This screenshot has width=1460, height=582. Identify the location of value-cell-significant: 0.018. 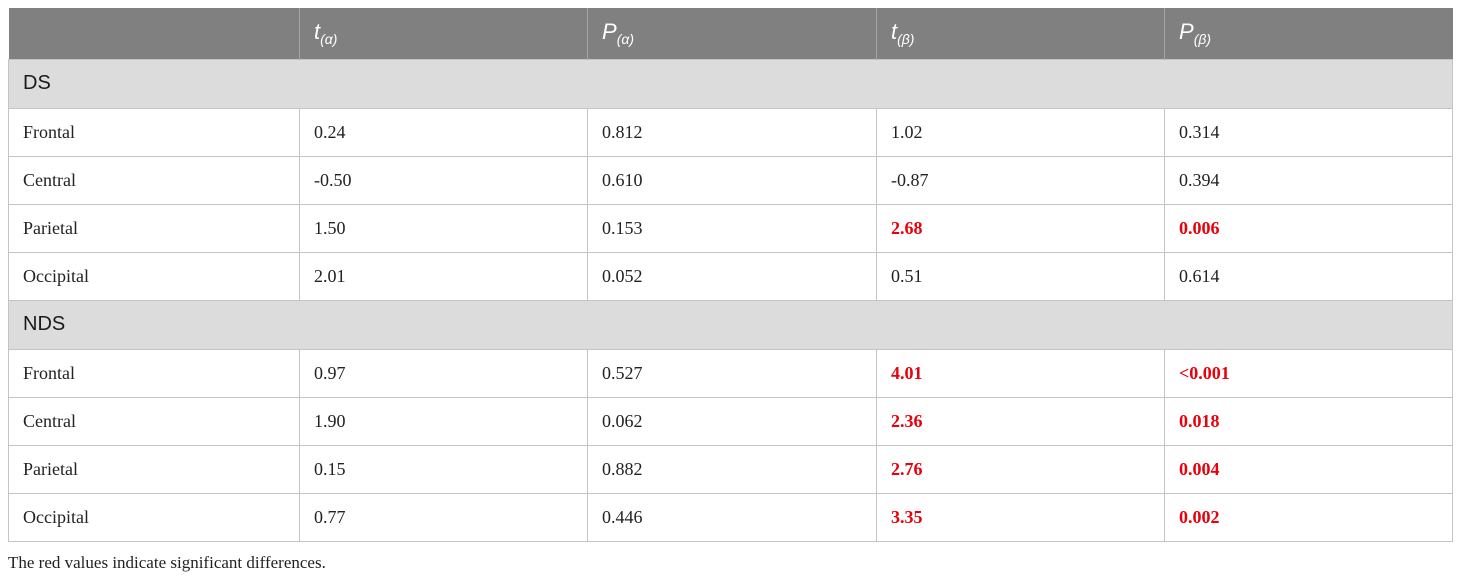
(1308, 421).